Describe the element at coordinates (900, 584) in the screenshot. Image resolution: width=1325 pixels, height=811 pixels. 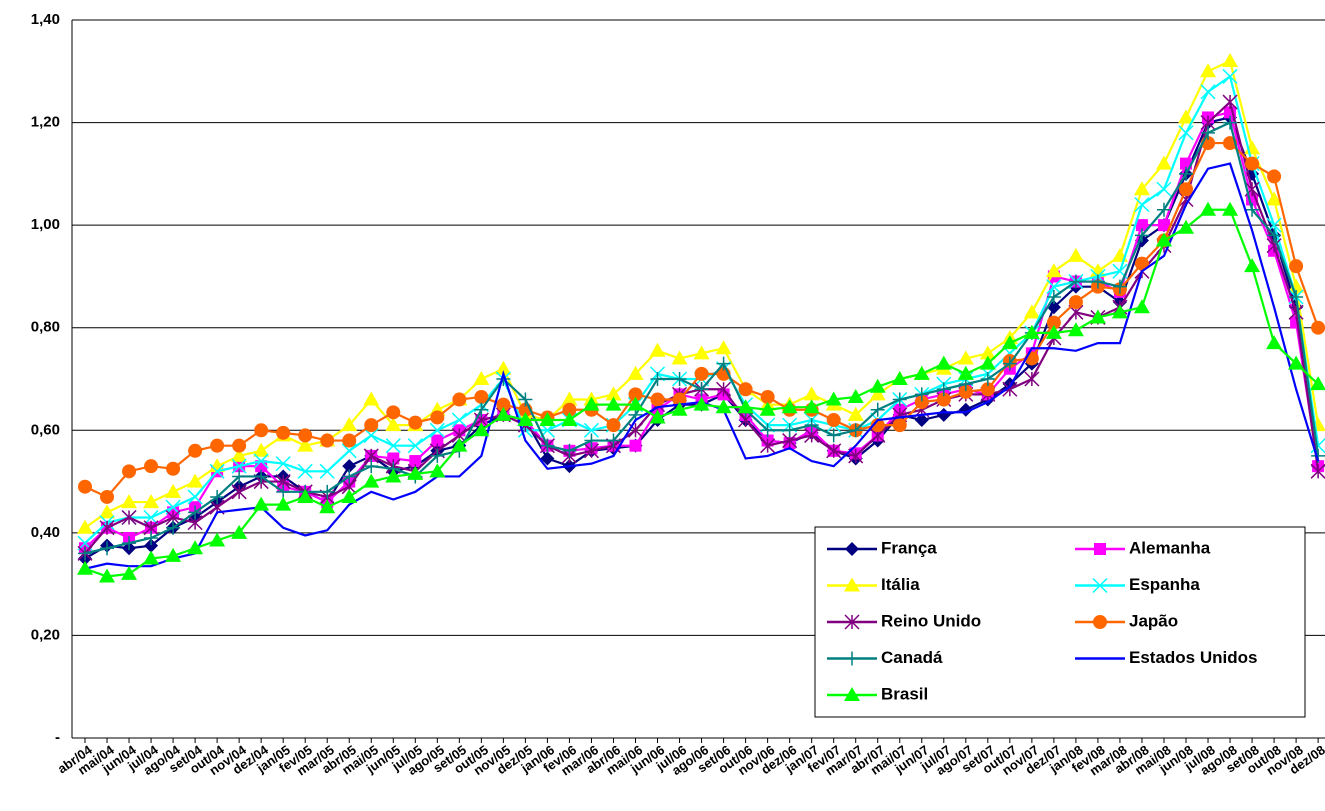
I see `legend-label: Itália` at that location.